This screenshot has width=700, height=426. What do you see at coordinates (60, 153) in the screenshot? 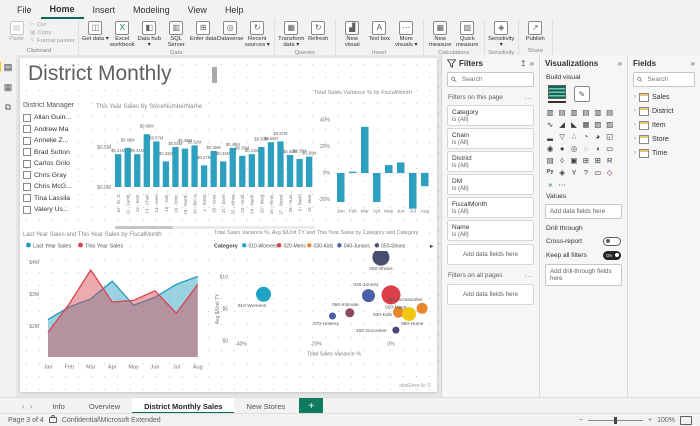
I see `slicer-item: Brad Sutton` at bounding box center [60, 153].